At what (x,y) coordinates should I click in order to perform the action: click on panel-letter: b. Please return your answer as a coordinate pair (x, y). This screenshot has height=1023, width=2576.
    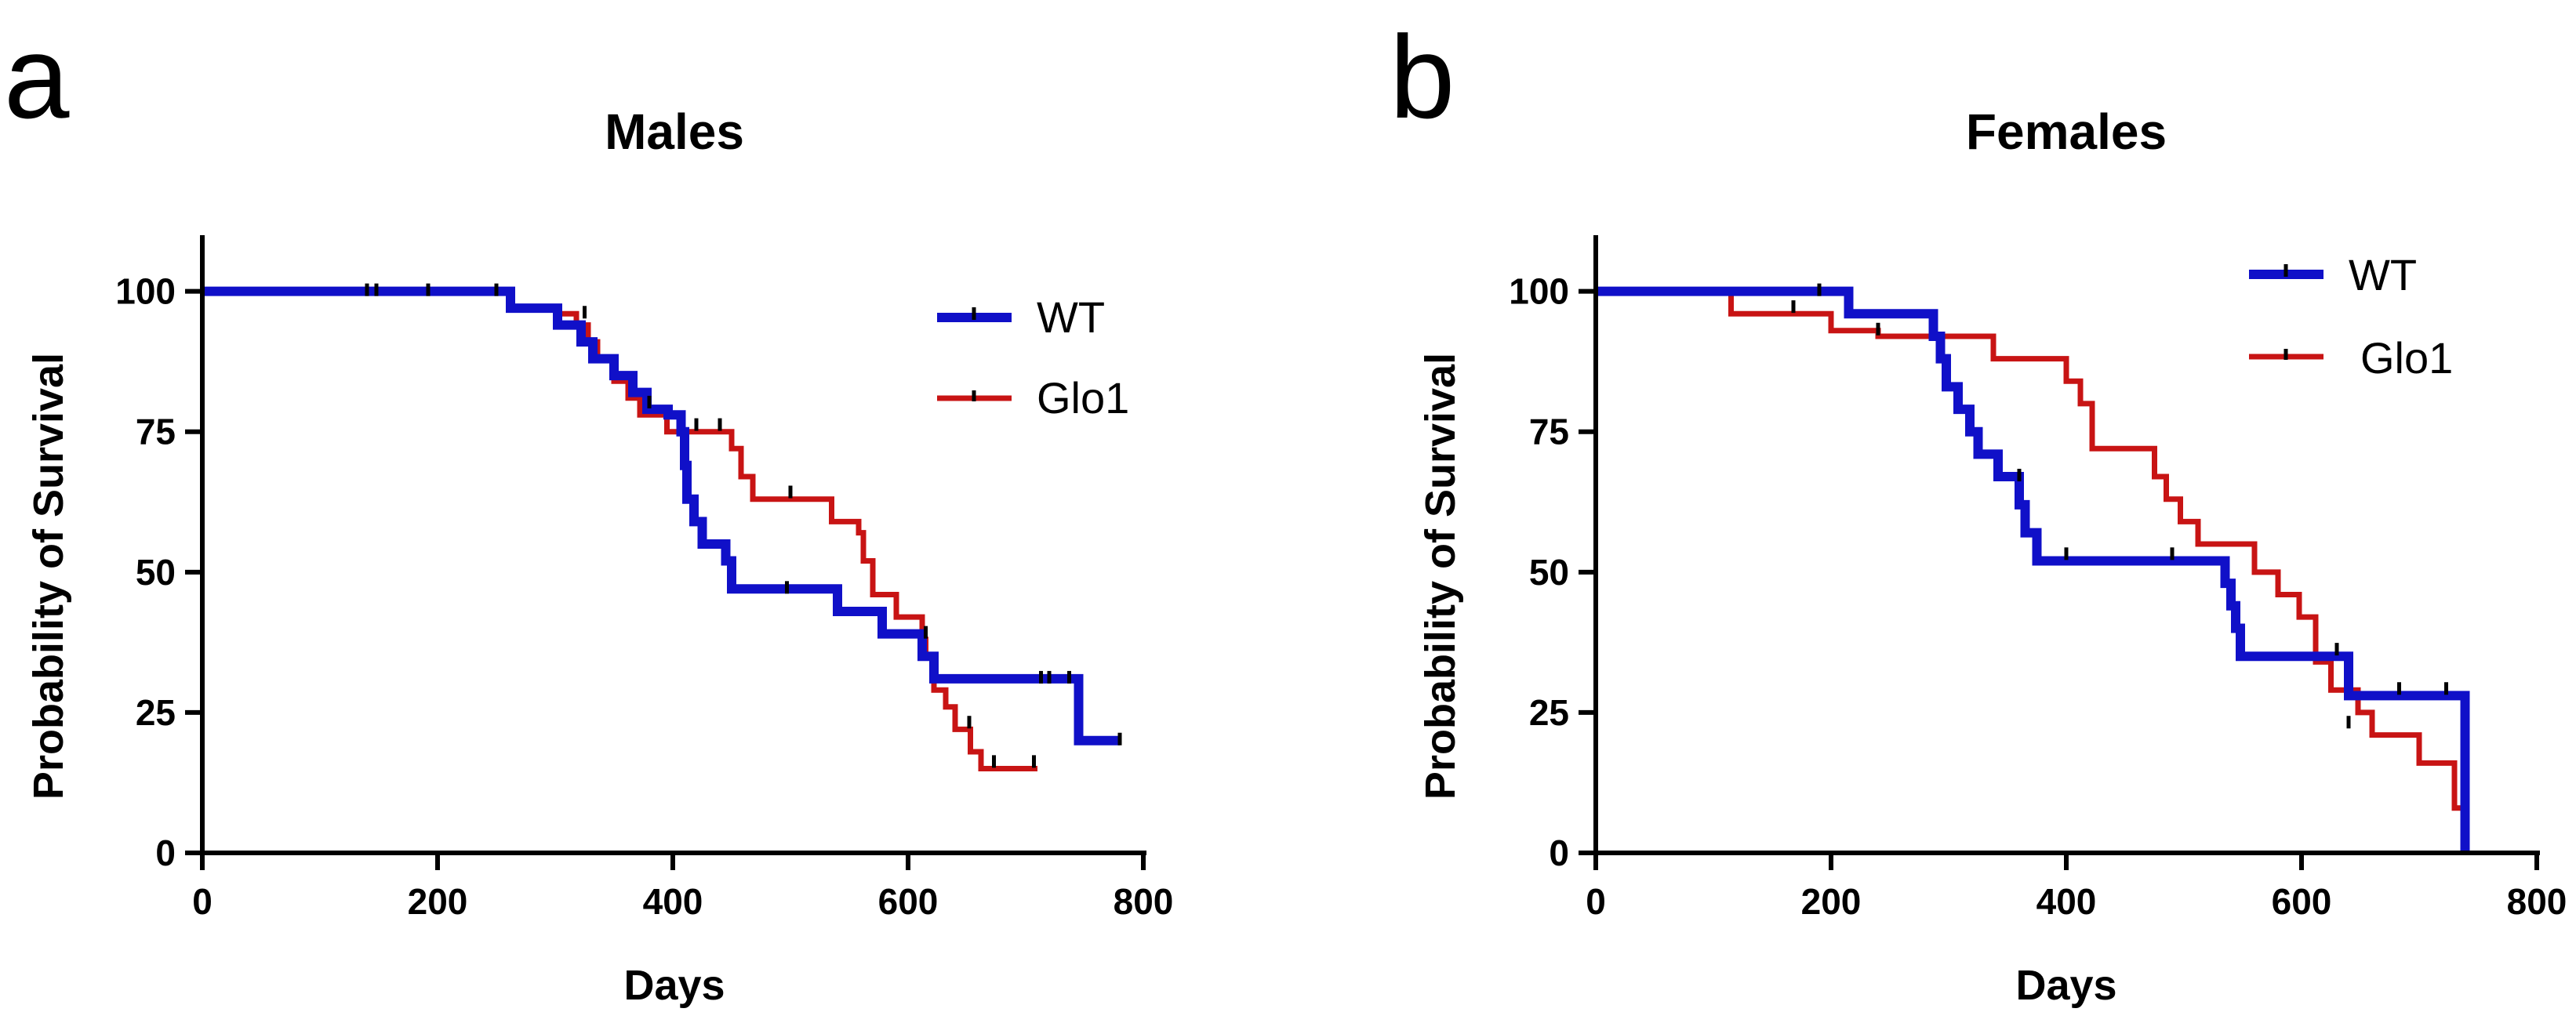
    Looking at the image, I should click on (1422, 77).